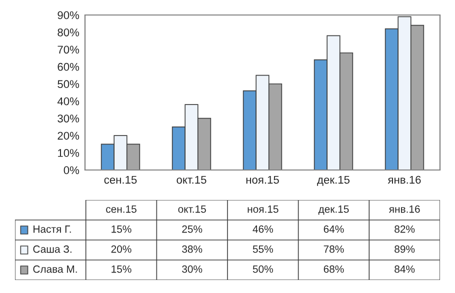 This screenshot has height=293, width=455. I want to click on y-tick-label: 70%, so click(69, 50).